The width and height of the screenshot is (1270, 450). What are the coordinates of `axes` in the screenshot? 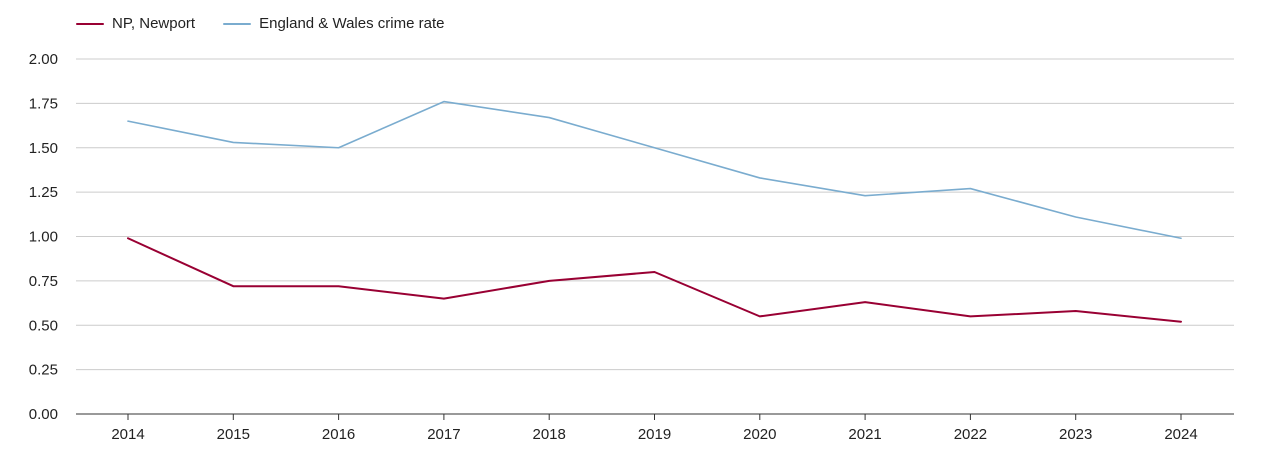 It's located at (655, 416).